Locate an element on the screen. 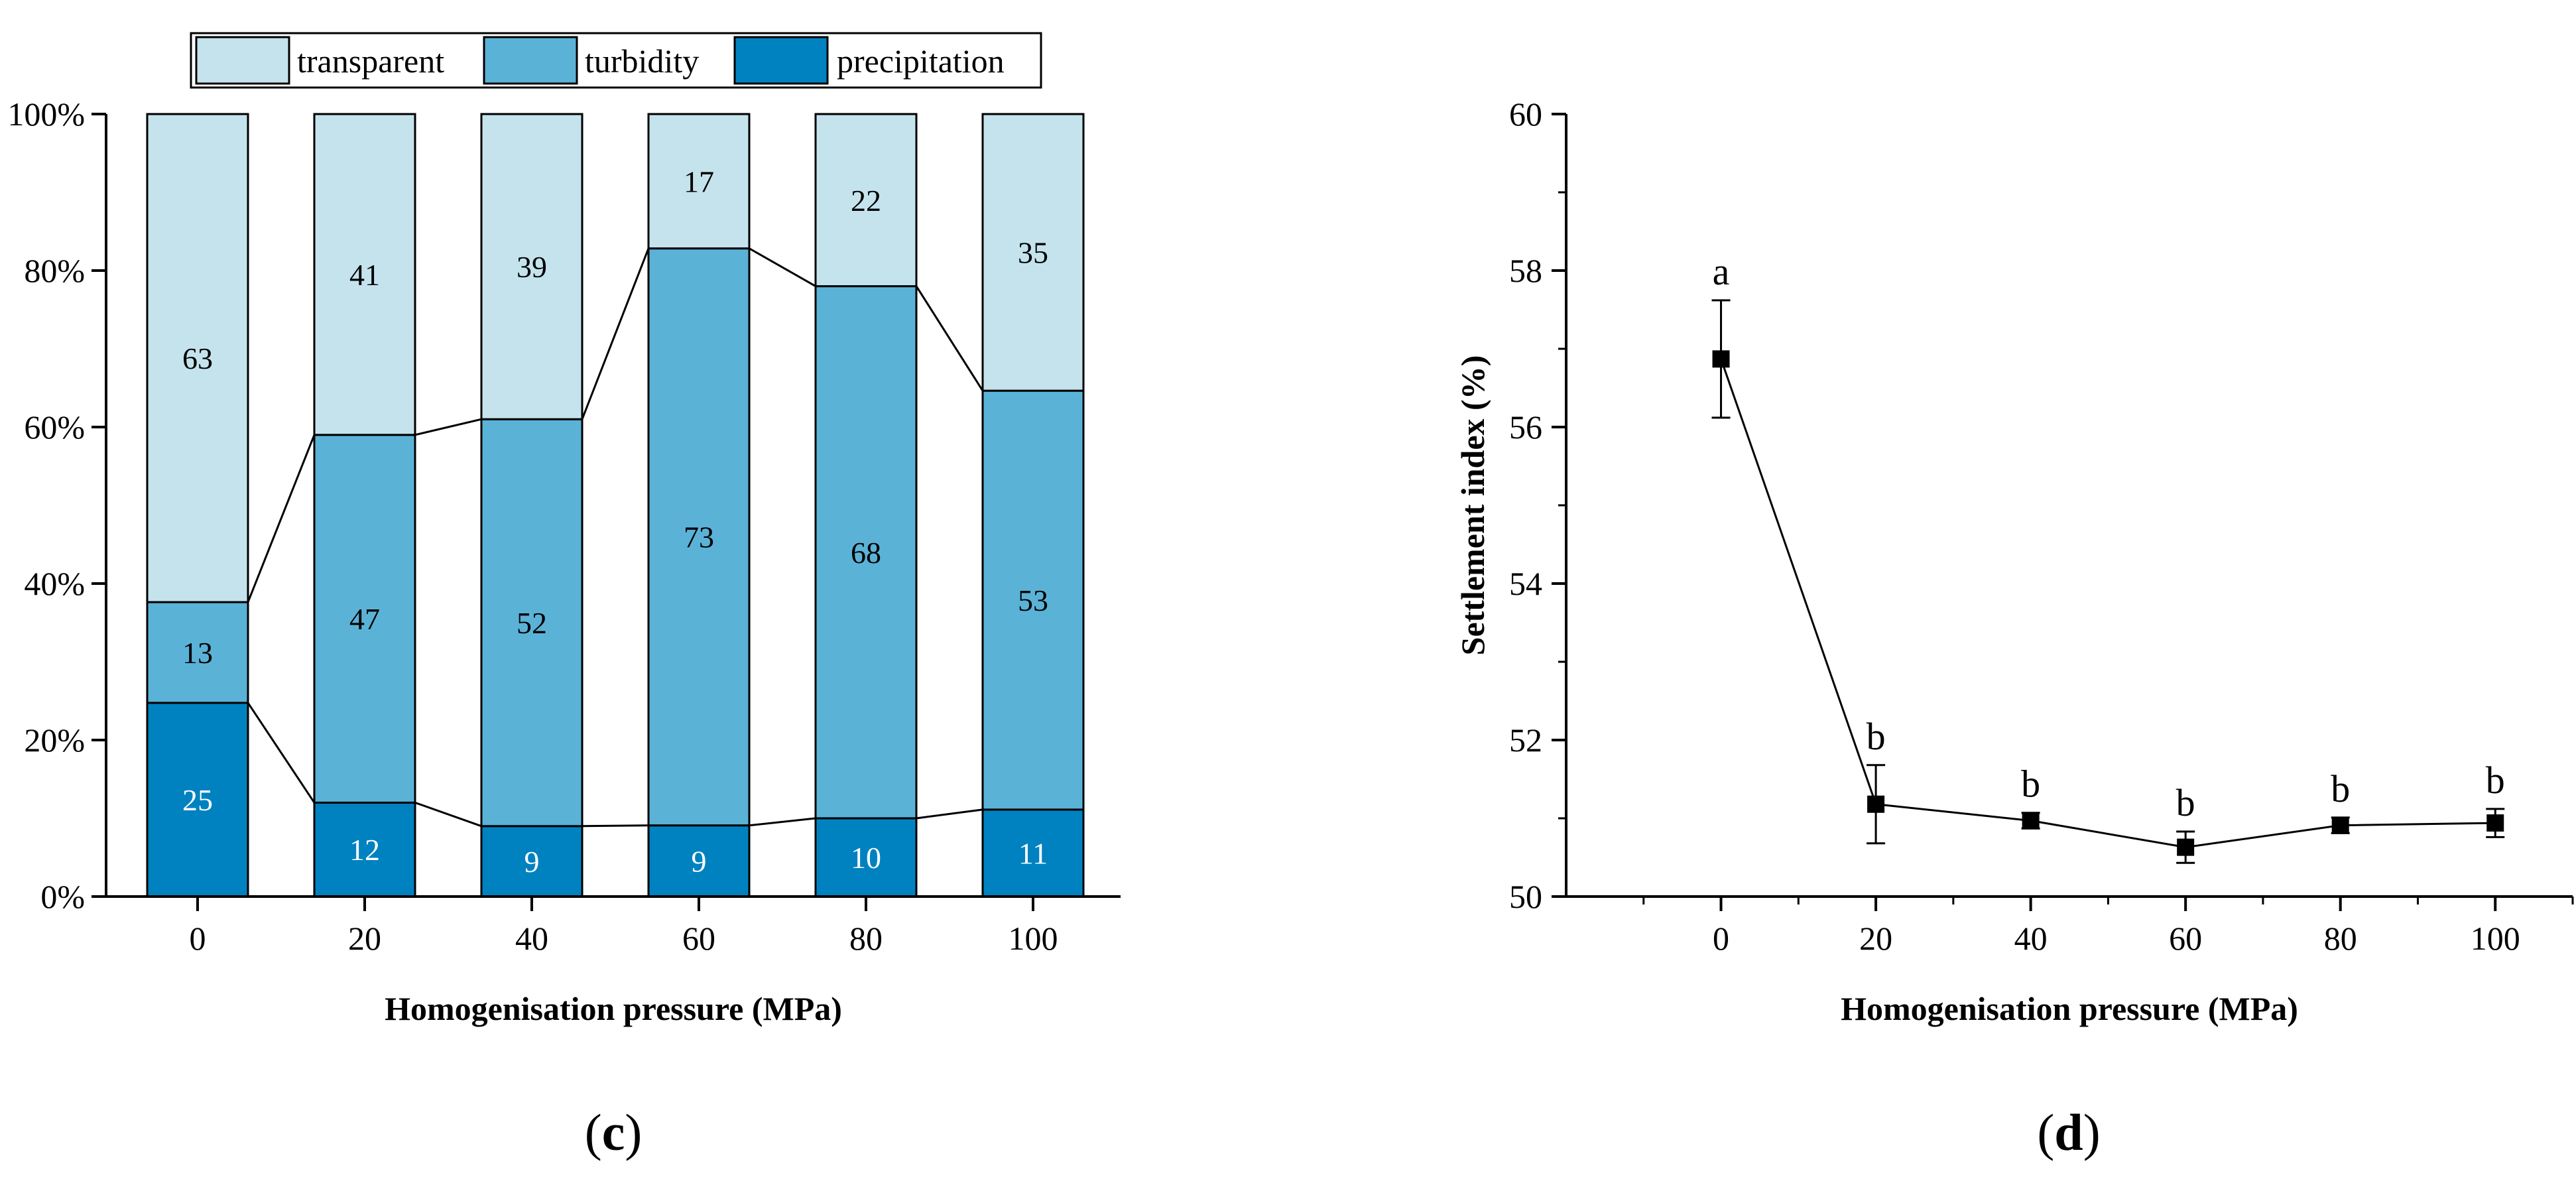 The image size is (2576, 1183). data-label-transparent: 35 is located at coordinates (1033, 253).